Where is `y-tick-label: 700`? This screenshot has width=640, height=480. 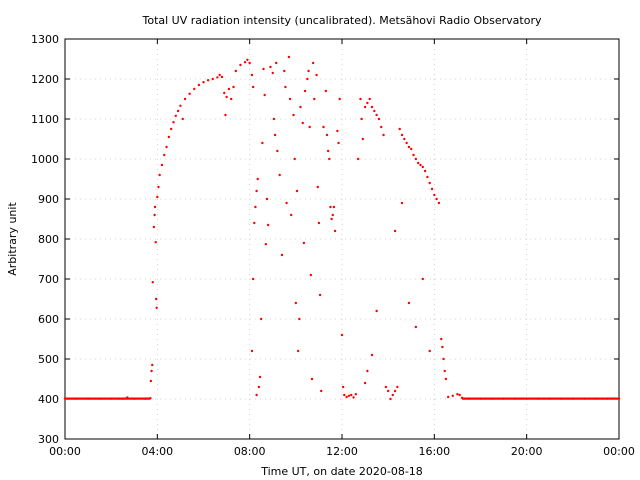 y-tick-label: 700 is located at coordinates (48, 279).